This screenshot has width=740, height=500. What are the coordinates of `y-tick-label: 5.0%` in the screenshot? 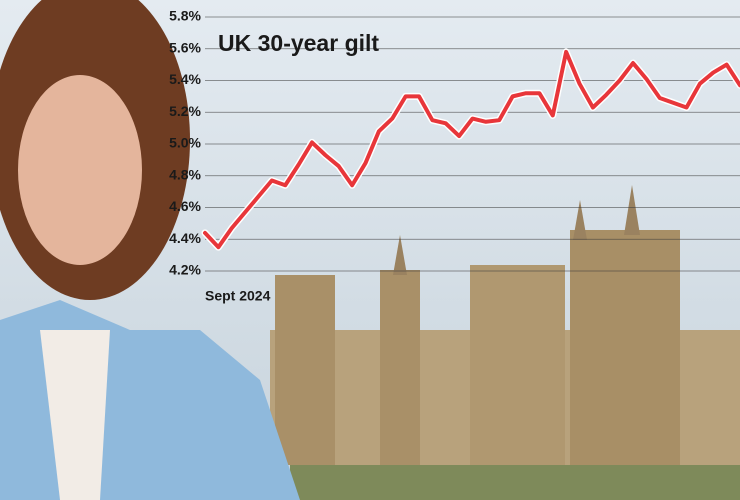 It's located at (185, 143).